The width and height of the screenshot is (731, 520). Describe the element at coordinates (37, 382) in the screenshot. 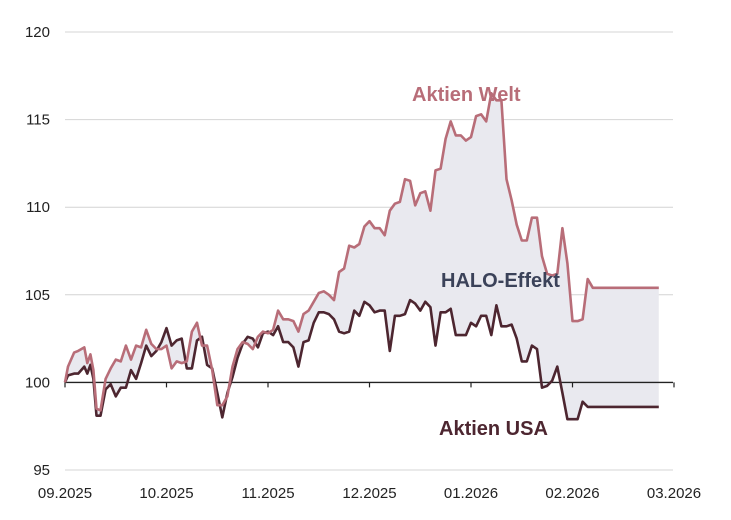

I see `y-tick-label: 100` at that location.